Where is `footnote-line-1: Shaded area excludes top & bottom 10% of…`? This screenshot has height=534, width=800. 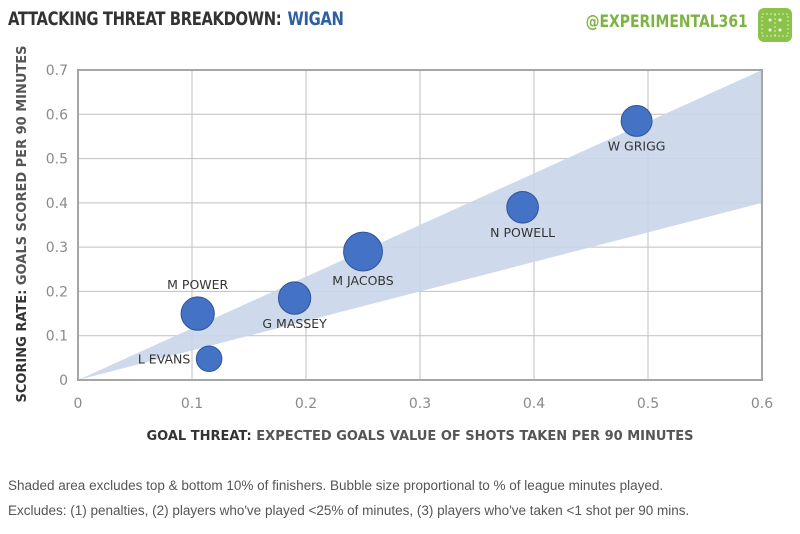 footnote-line-1: Shaded area excludes top & bottom 10% of… is located at coordinates (336, 485).